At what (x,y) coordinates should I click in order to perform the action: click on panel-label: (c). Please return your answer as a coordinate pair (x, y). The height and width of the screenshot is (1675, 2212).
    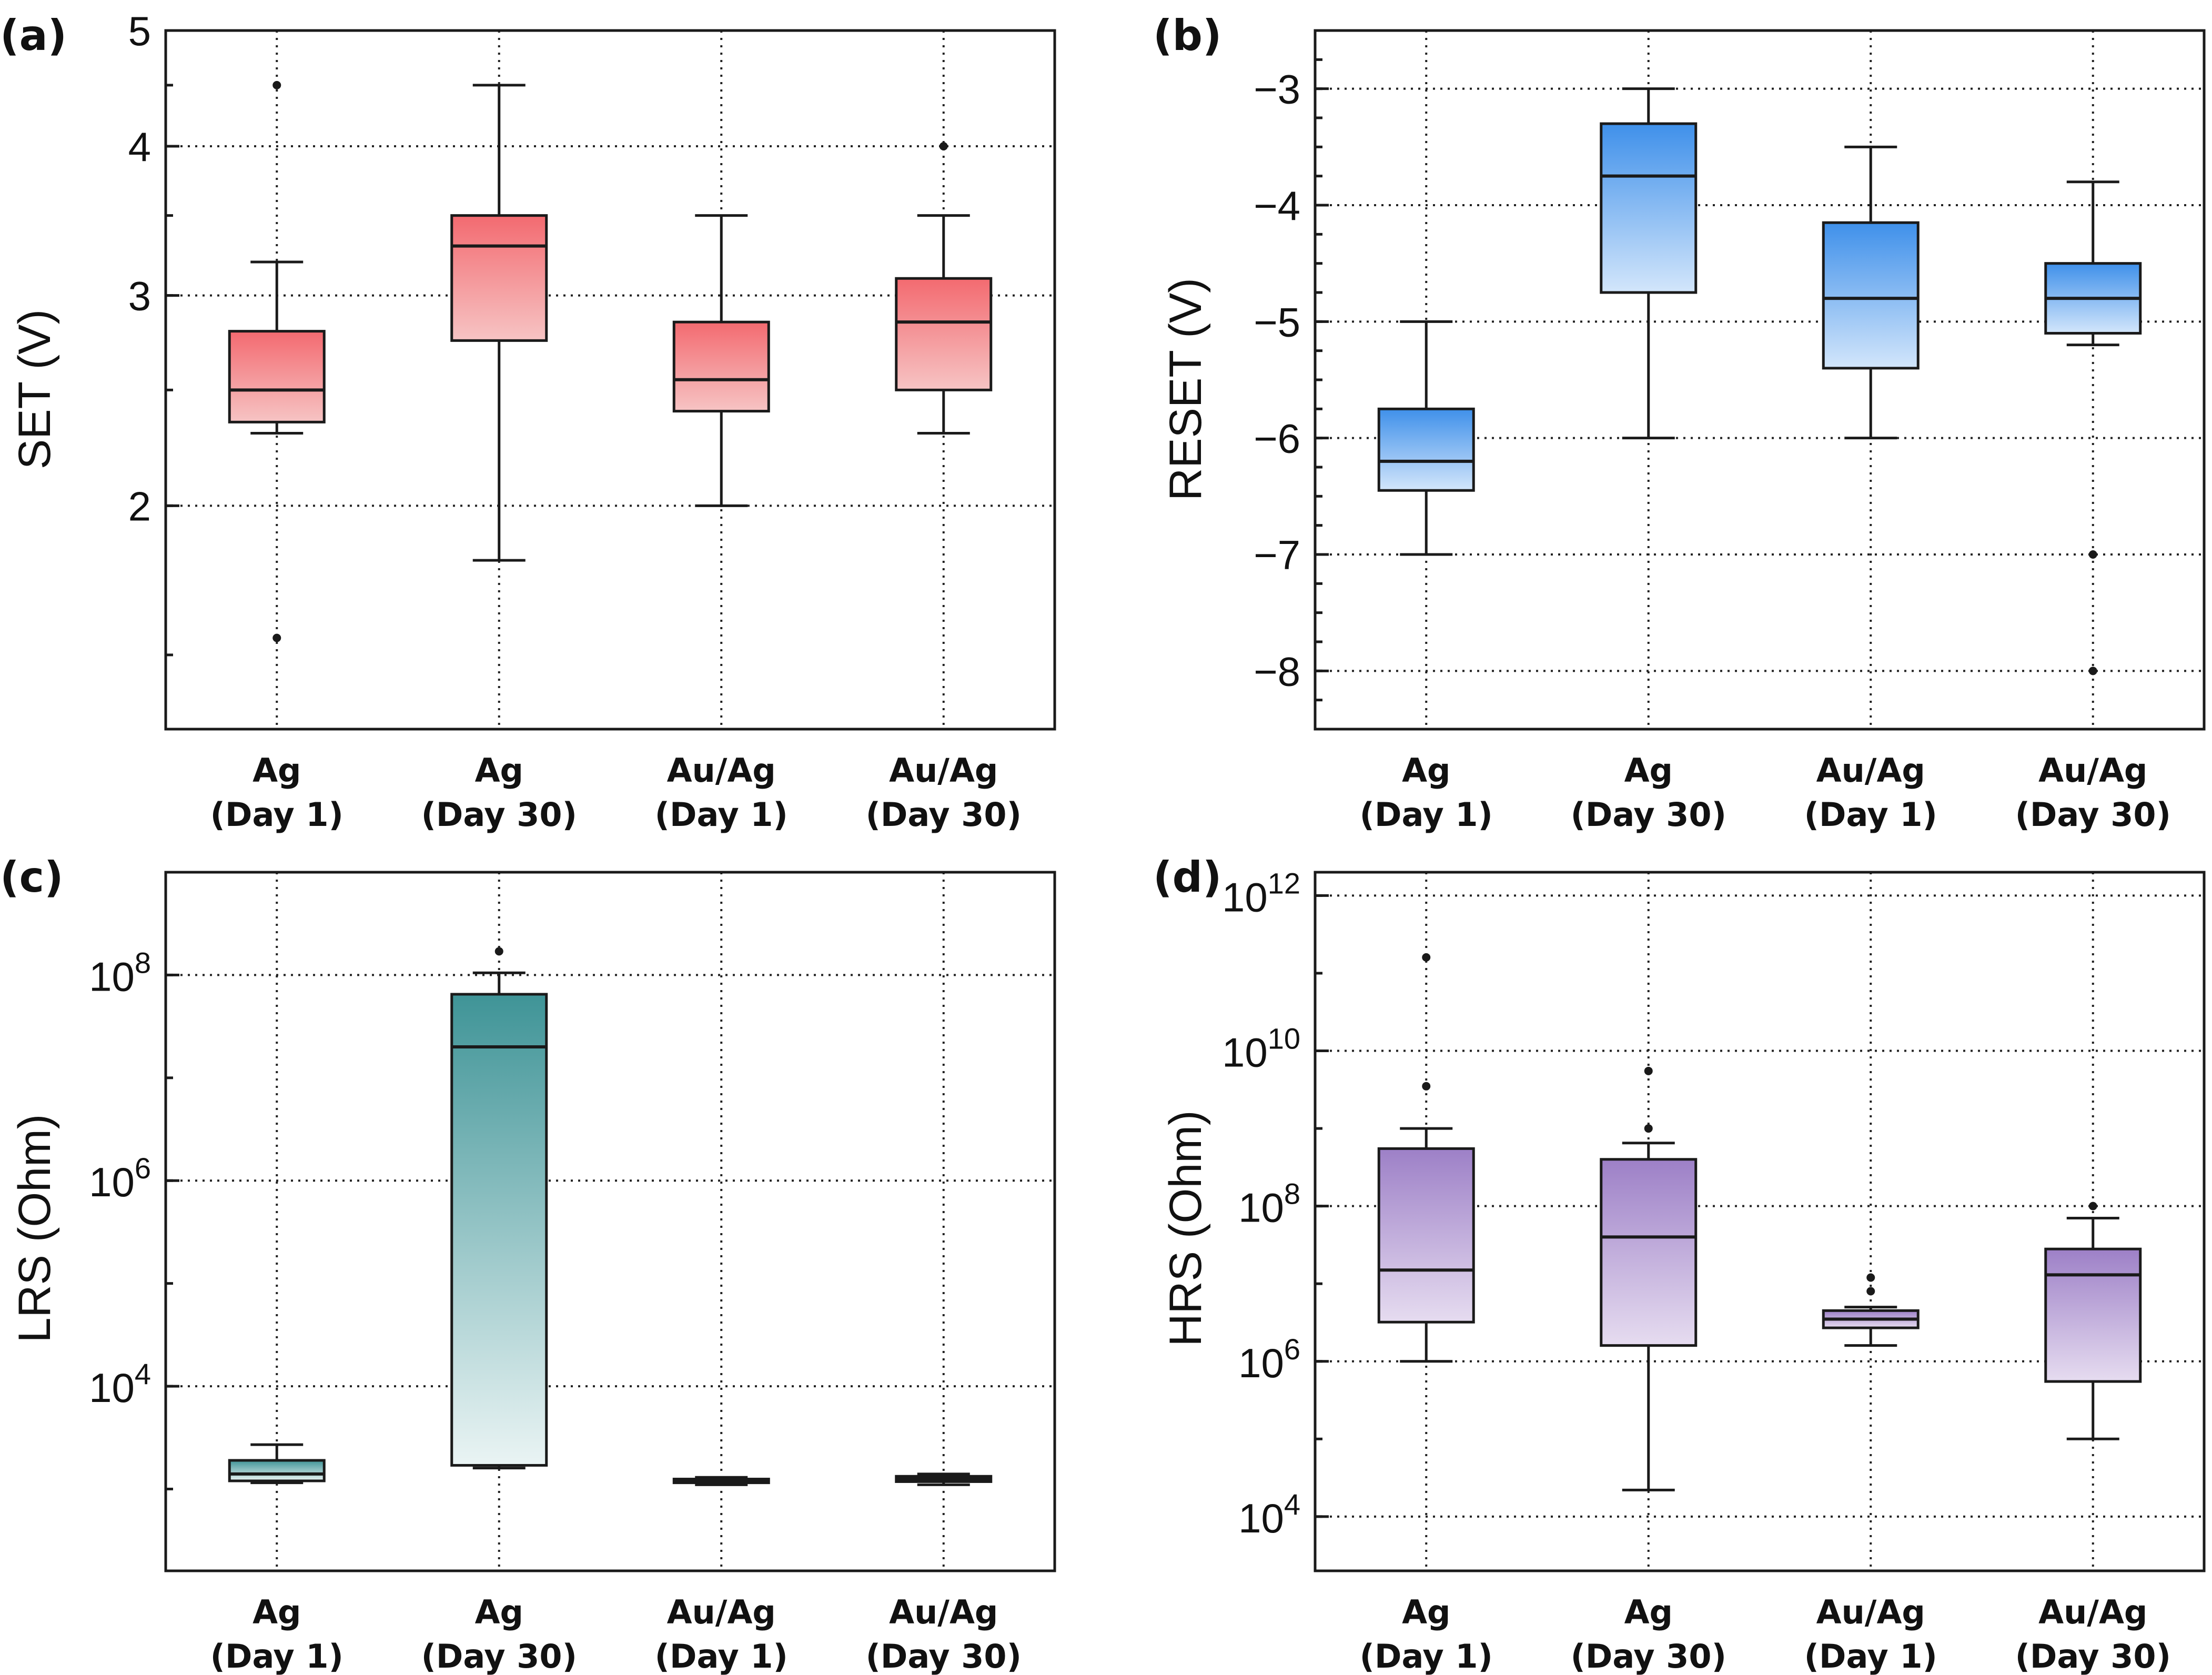
    Looking at the image, I should click on (32, 877).